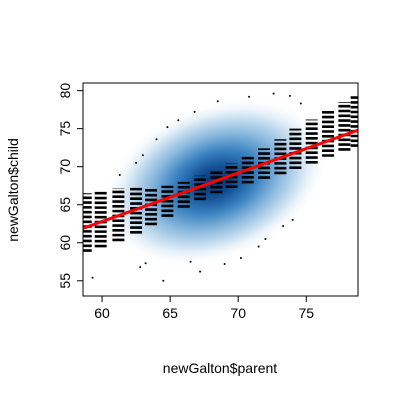 Image resolution: width=400 pixels, height=400 pixels. Describe the element at coordinates (65, 129) in the screenshot. I see `y-tick-label: 75` at that location.